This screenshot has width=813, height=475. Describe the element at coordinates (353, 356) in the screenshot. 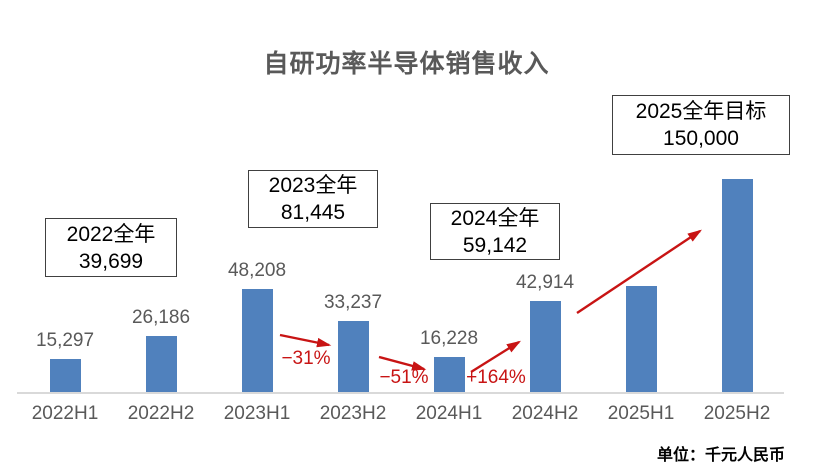

I see `bar-2023H2` at that location.